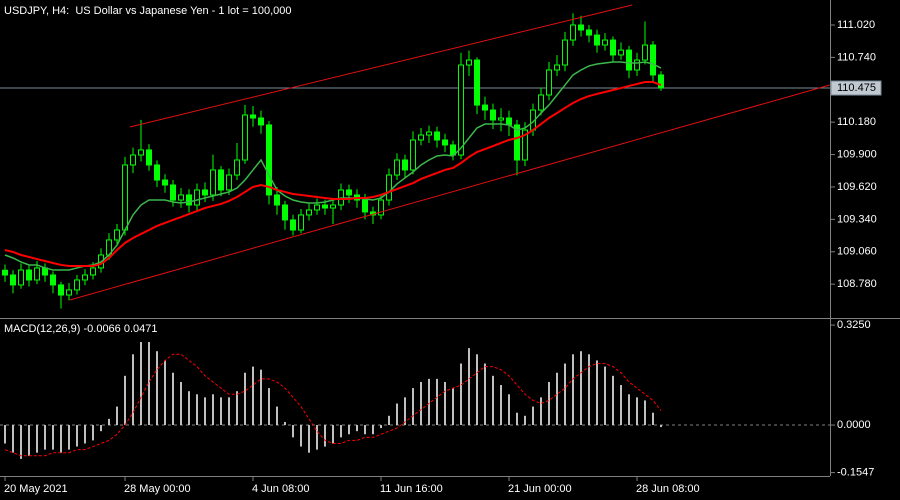 This screenshot has height=500, width=900. I want to click on x-tick-label: 4 Jun 08:00, so click(281, 489).